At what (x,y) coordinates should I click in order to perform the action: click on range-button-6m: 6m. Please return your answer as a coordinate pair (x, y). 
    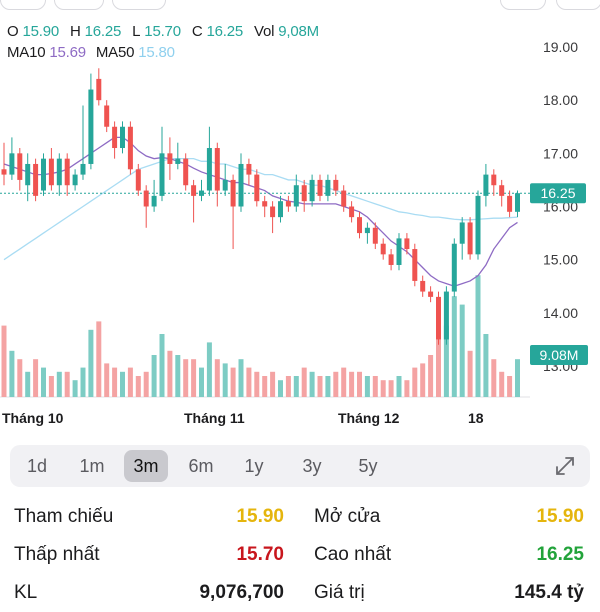
    Looking at the image, I should click on (201, 466).